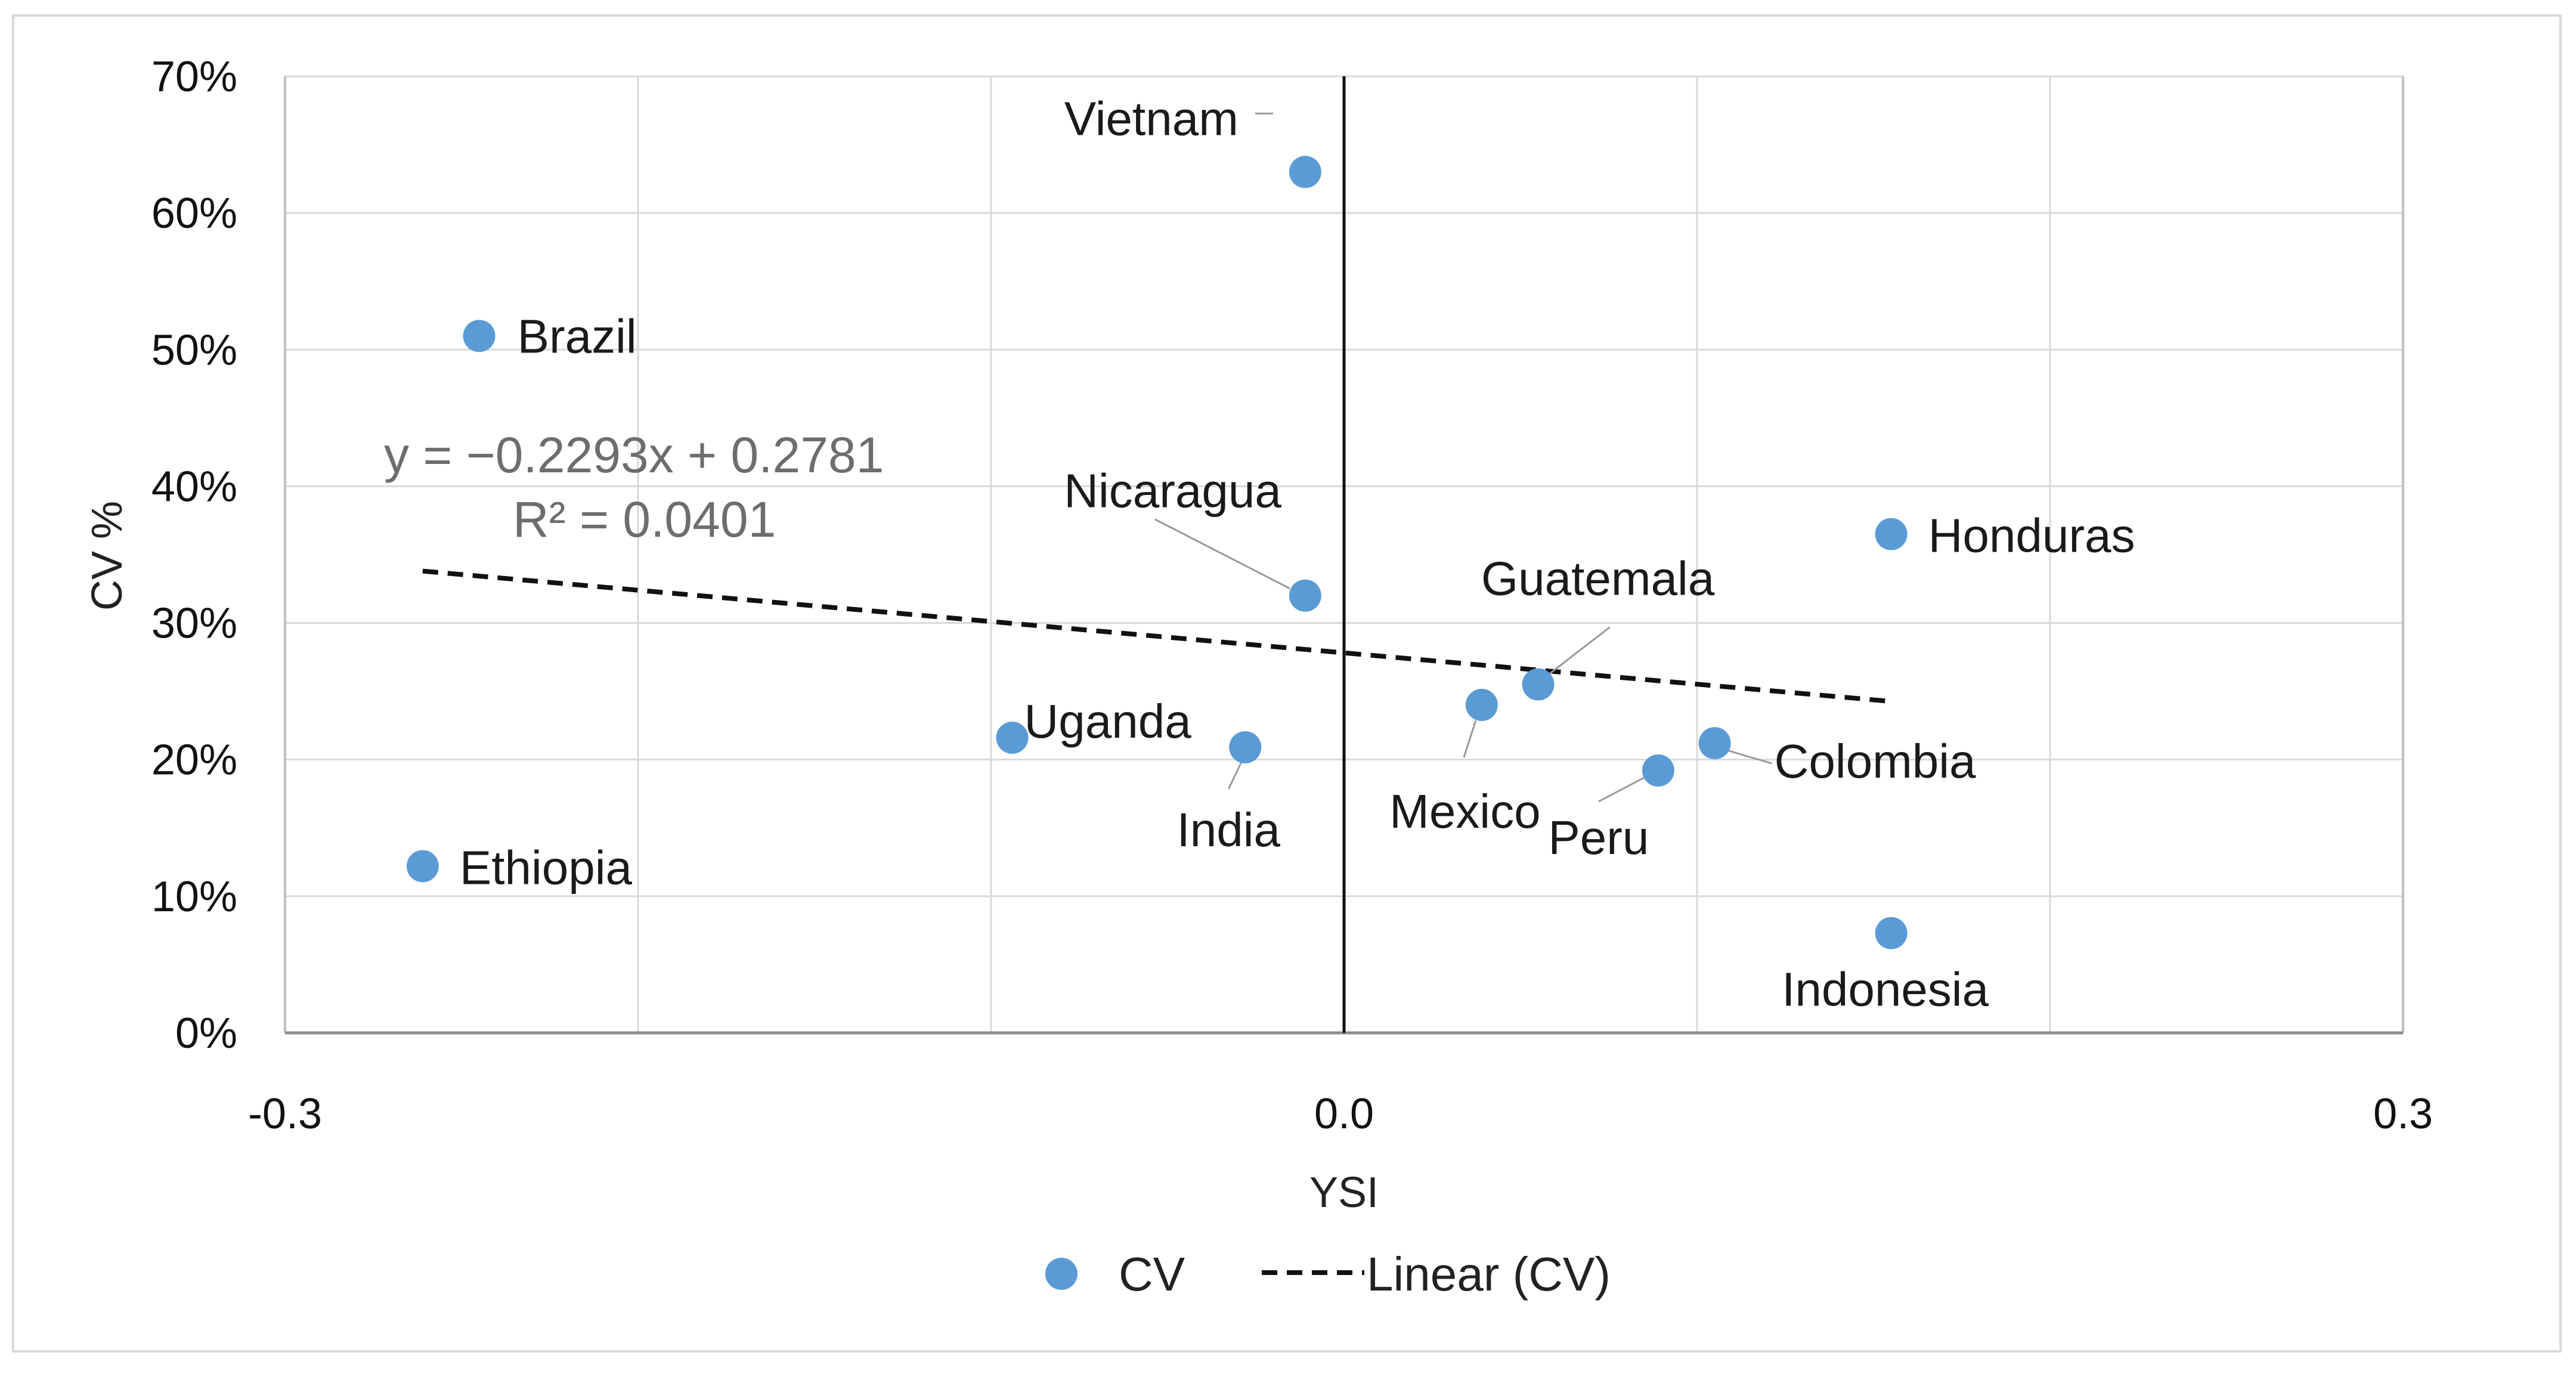  Describe the element at coordinates (194, 77) in the screenshot. I see `y-tick-label: 70%` at that location.